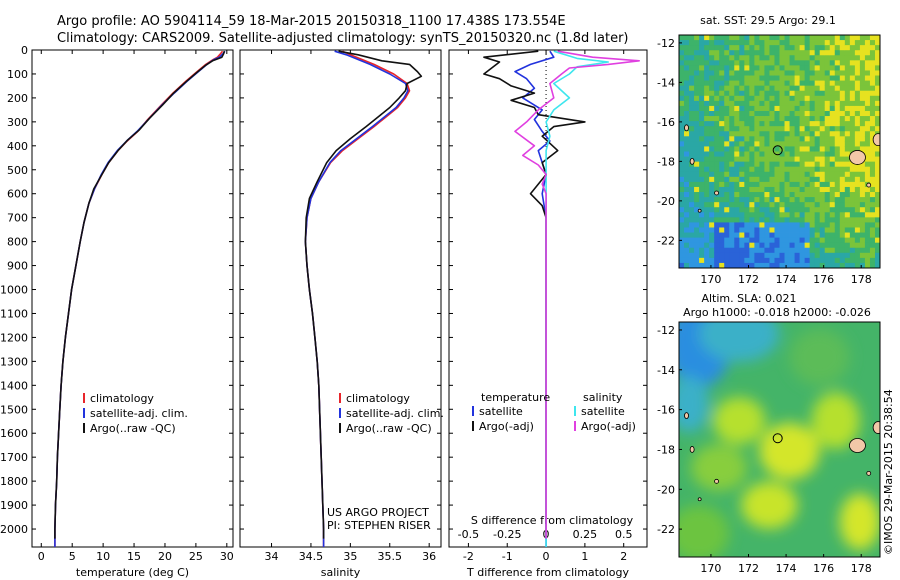 The width and height of the screenshot is (900, 580). Describe the element at coordinates (769, 505) in the screenshot. I see `sla-anomaly` at that location.